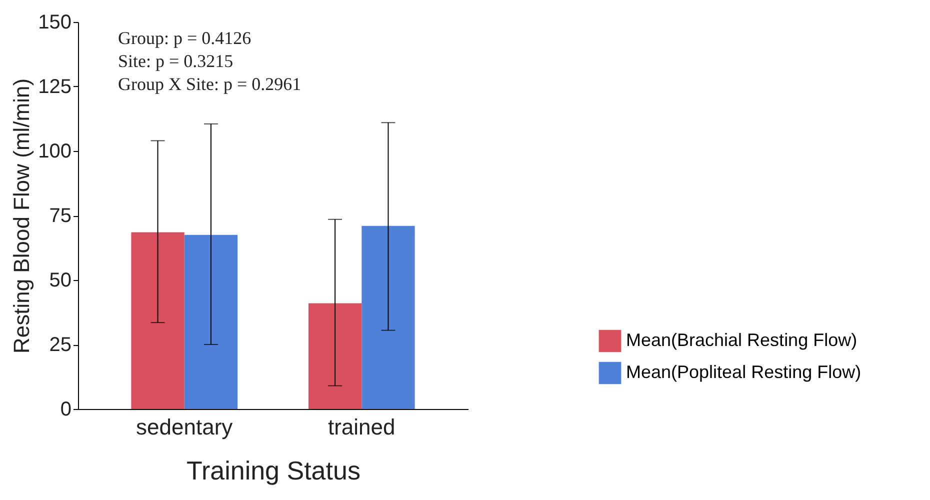 Image resolution: width=930 pixels, height=500 pixels. I want to click on y-tick-label: 75, so click(60, 216).